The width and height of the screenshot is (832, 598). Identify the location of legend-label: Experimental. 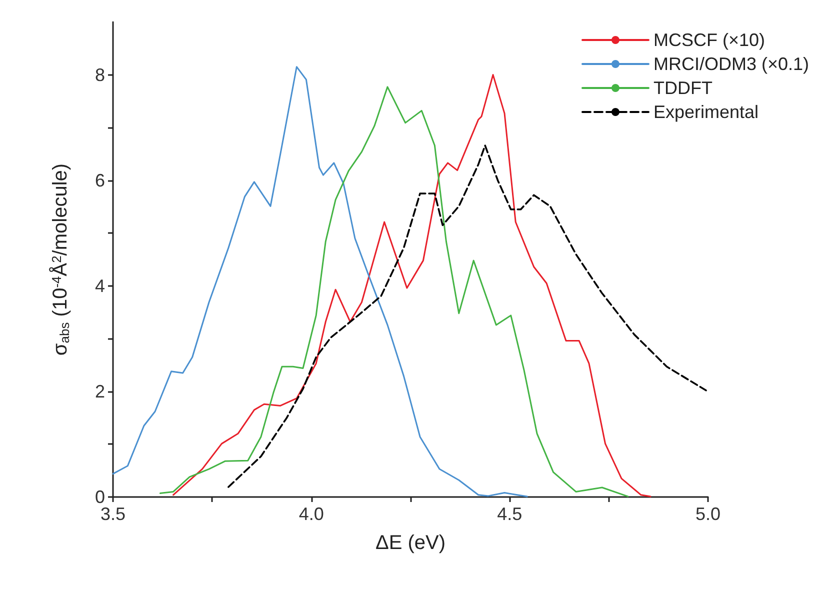
(706, 112).